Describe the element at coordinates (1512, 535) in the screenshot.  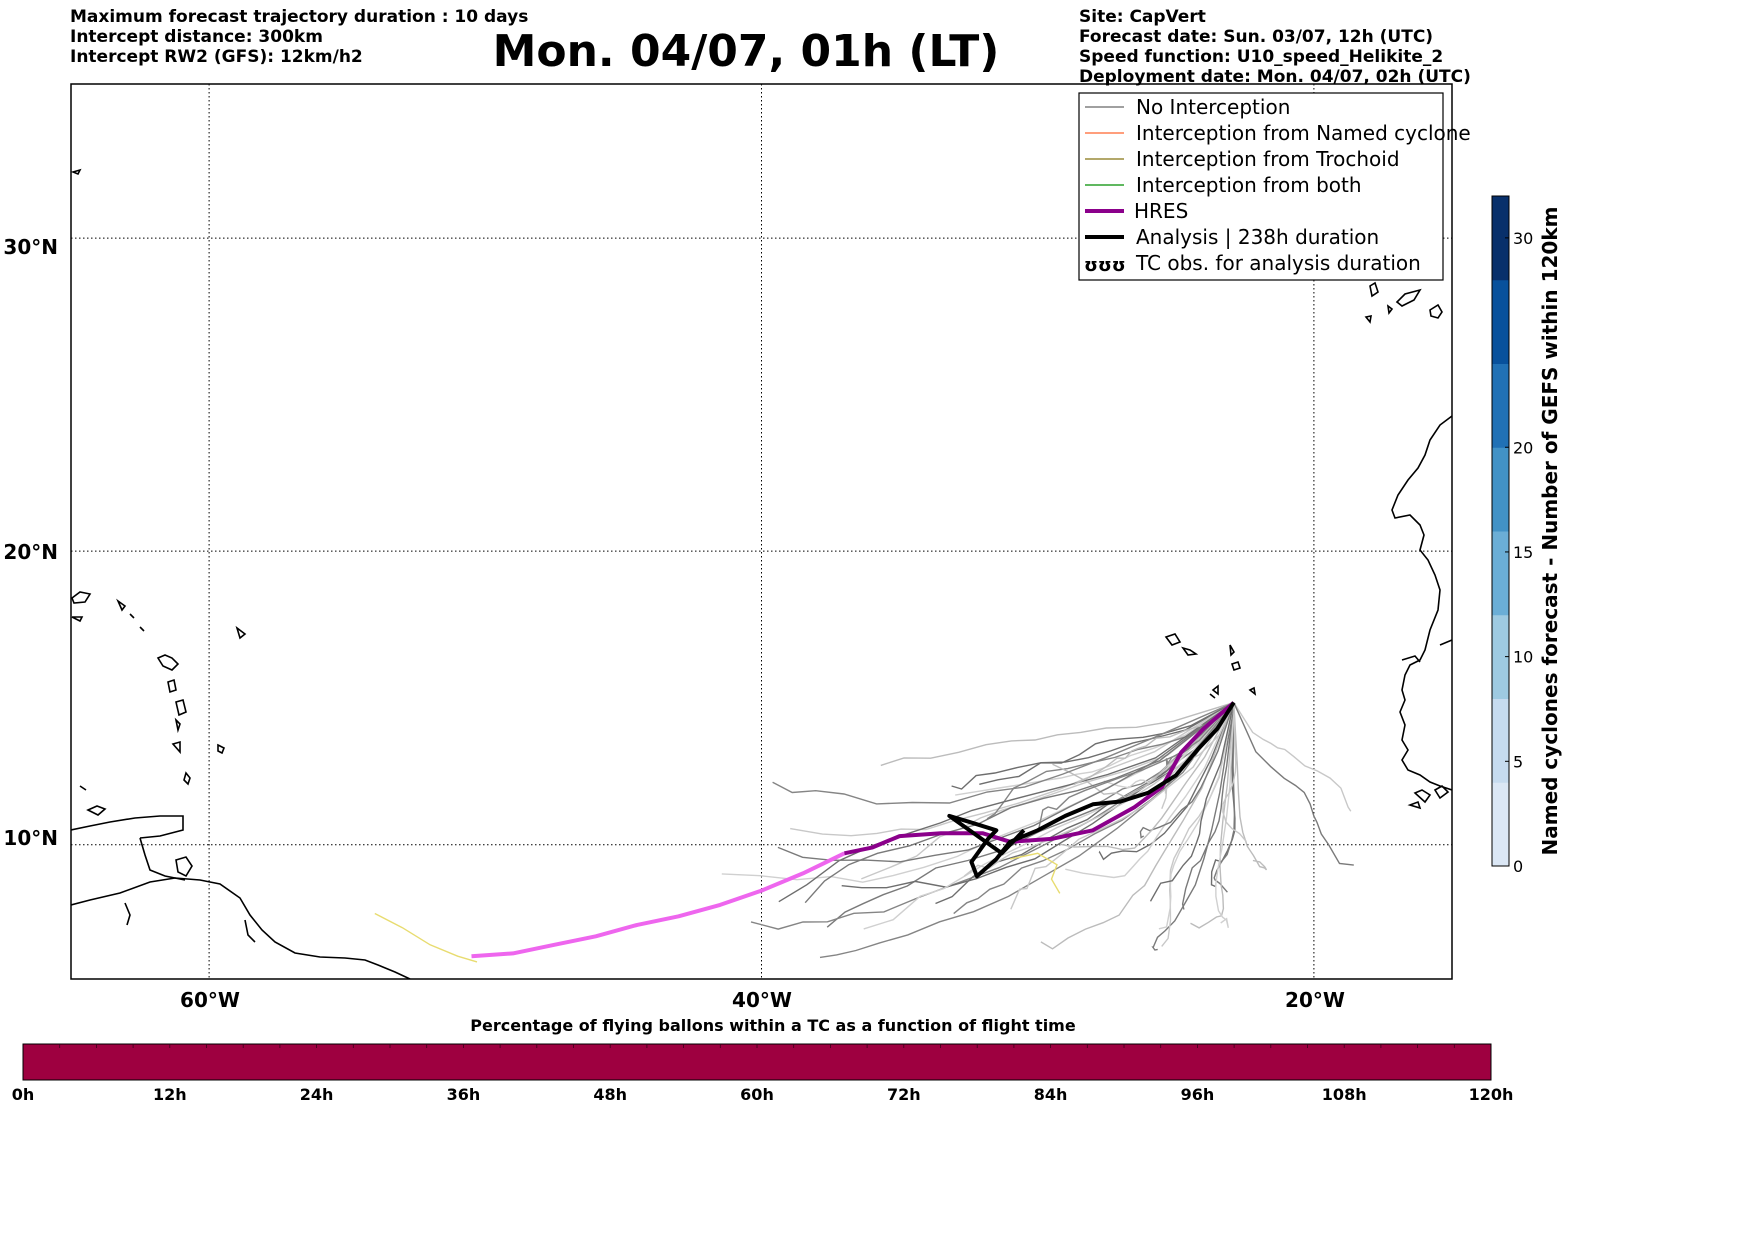
I see `colorbar-right: 0 5 10 15 20 30` at that location.